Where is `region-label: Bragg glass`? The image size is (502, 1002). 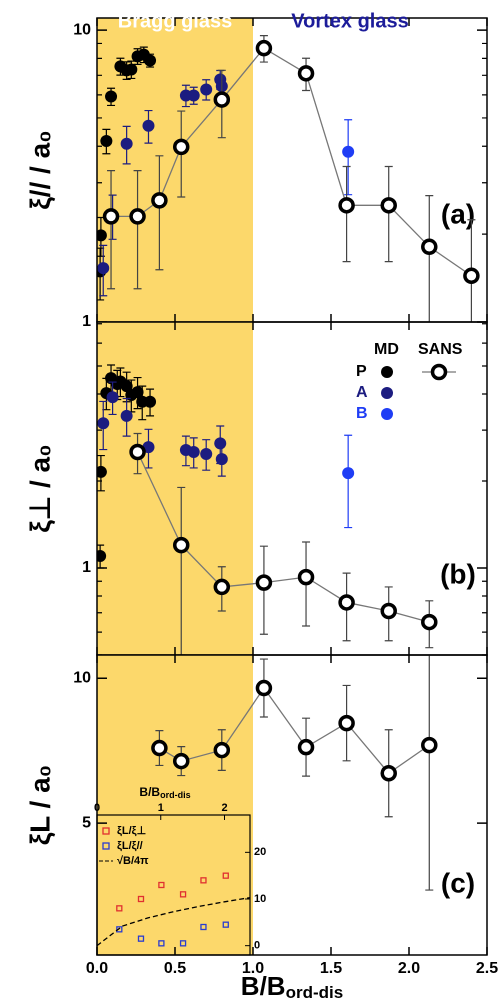 region-label: Bragg glass is located at coordinates (175, 21).